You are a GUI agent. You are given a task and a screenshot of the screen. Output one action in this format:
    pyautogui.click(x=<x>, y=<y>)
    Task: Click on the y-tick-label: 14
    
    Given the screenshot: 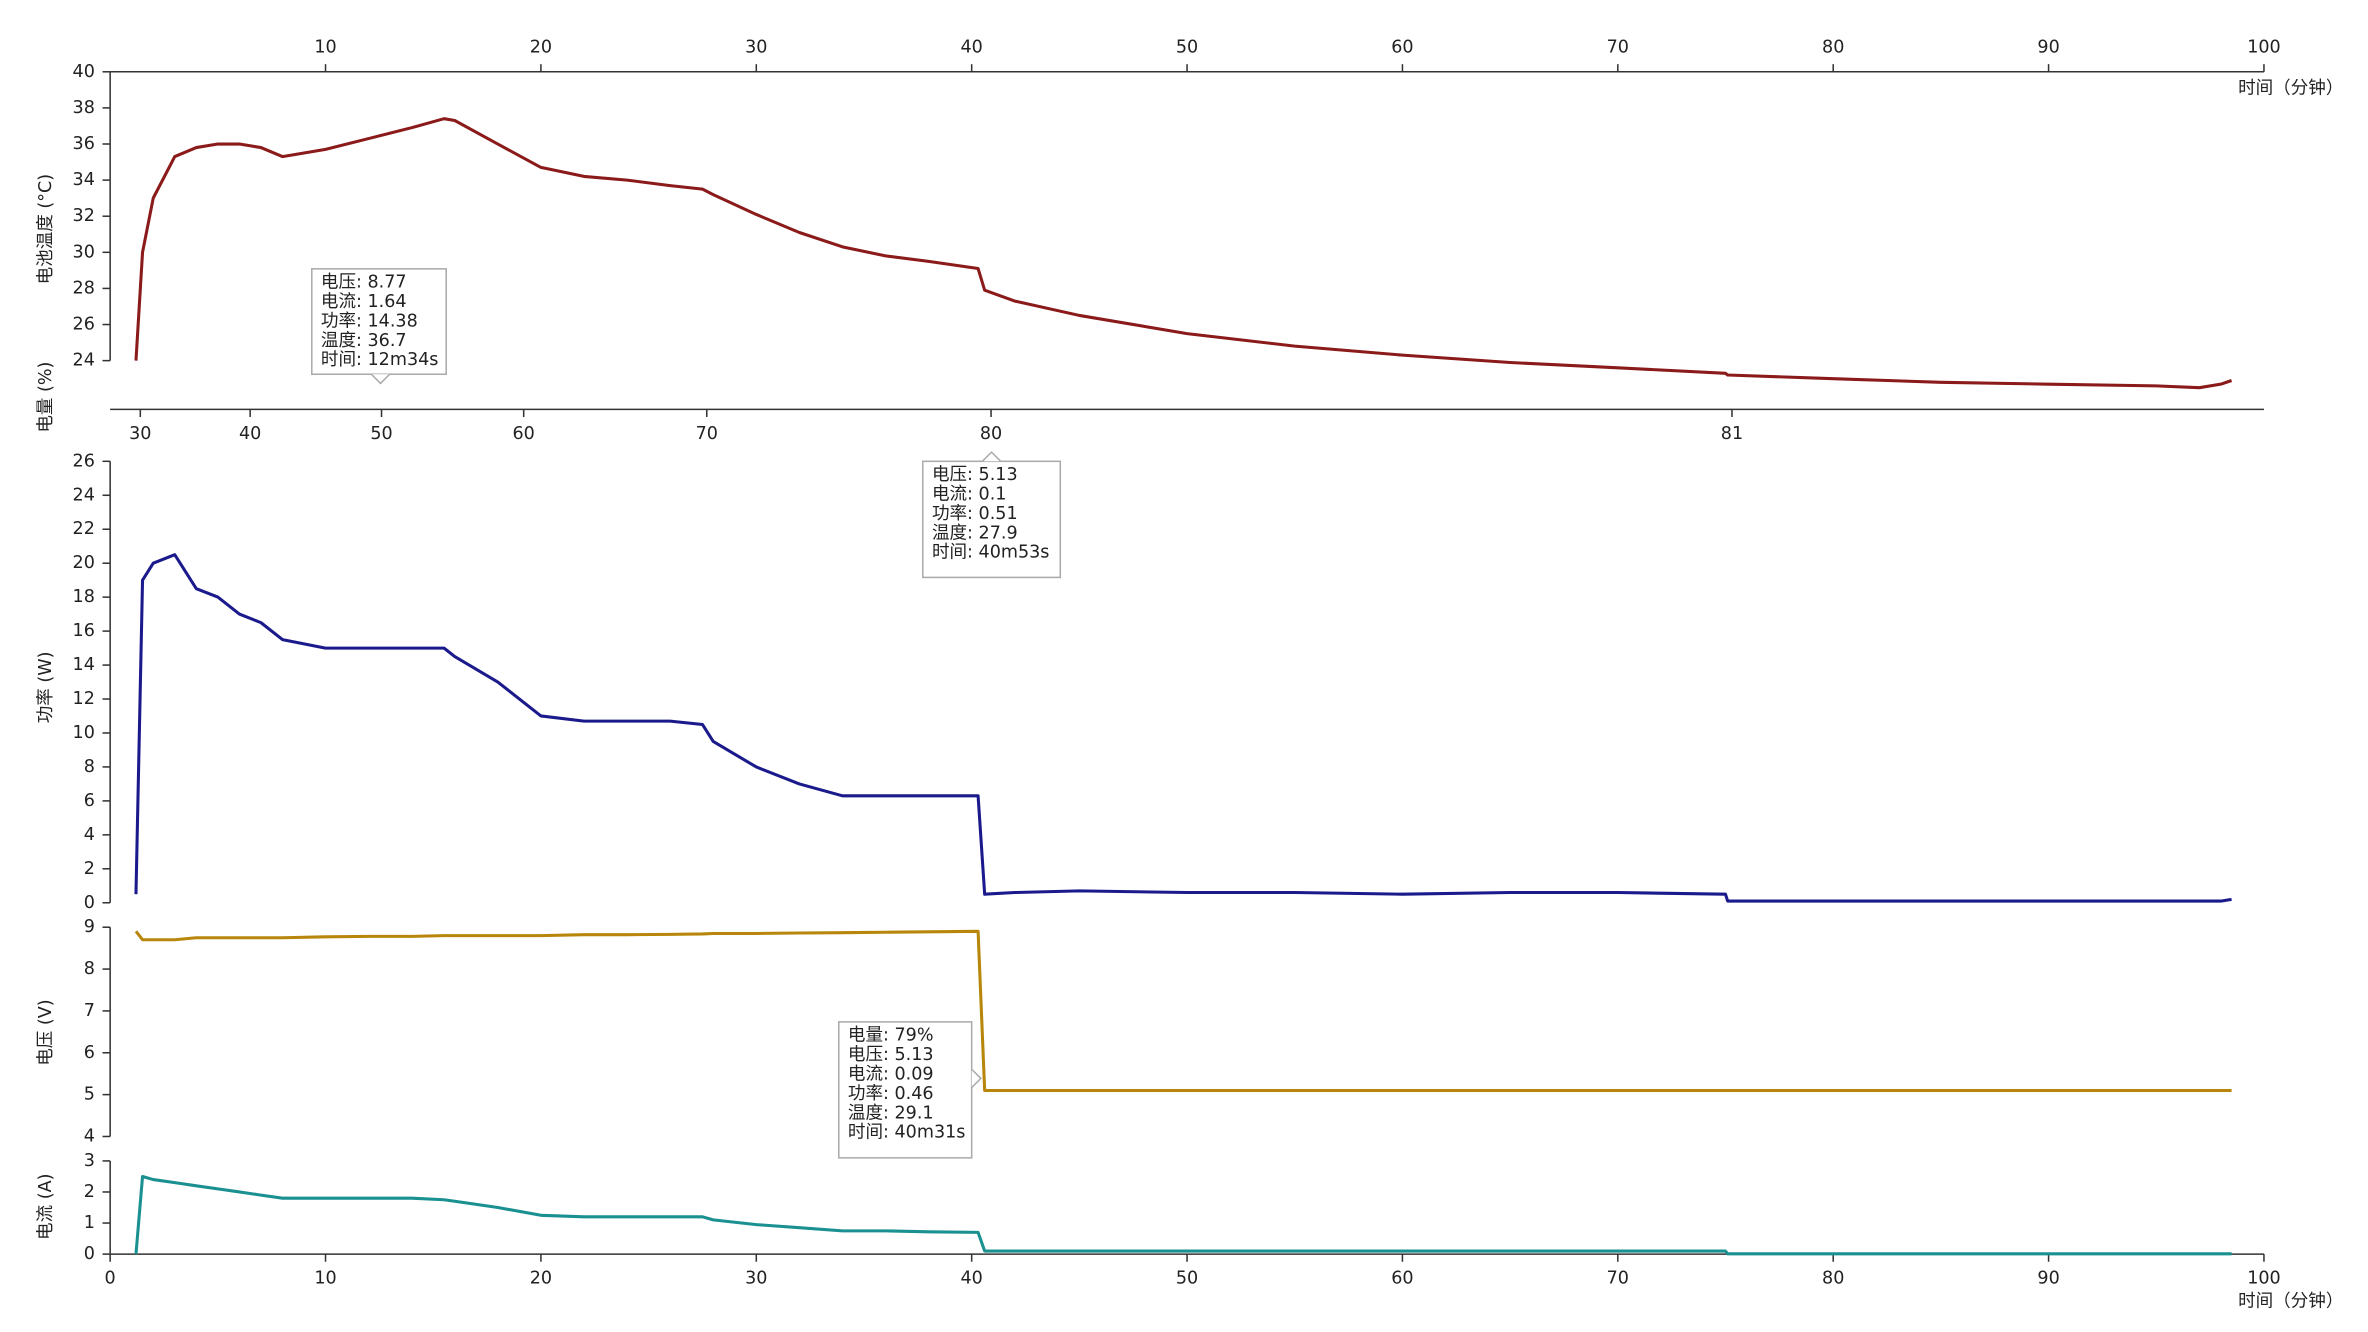 What is the action you would take?
    pyautogui.click(x=84, y=665)
    